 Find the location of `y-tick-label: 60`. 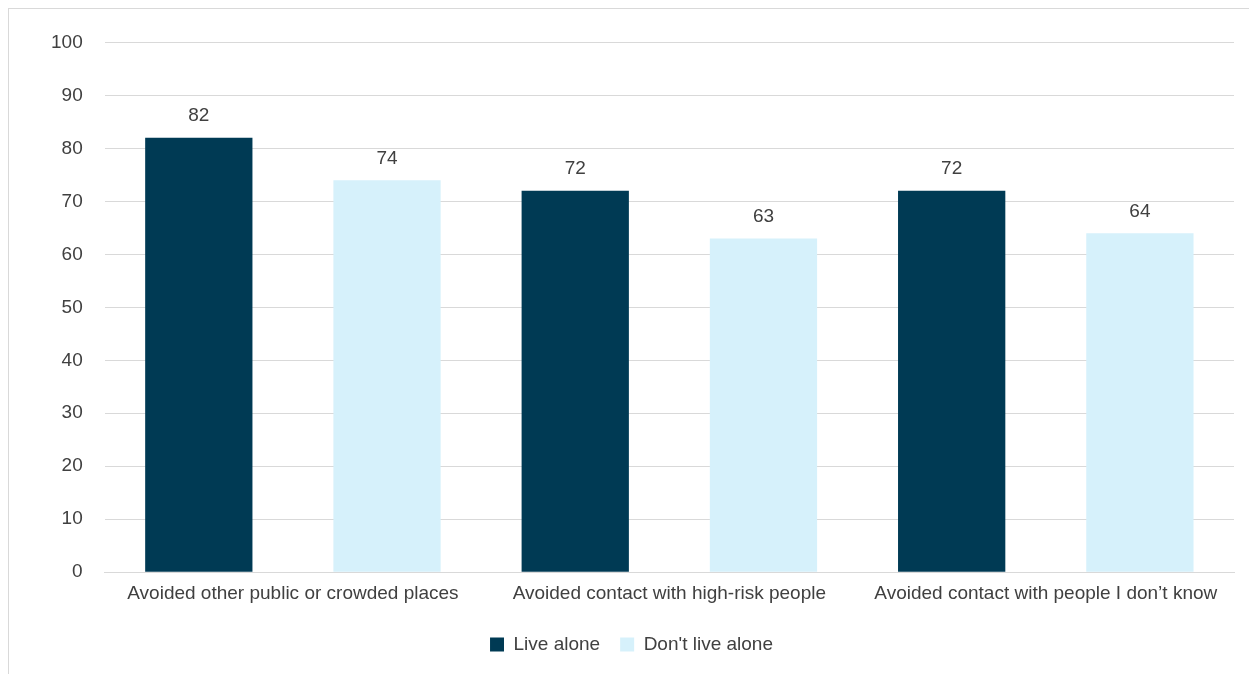

y-tick-label: 60 is located at coordinates (72, 253).